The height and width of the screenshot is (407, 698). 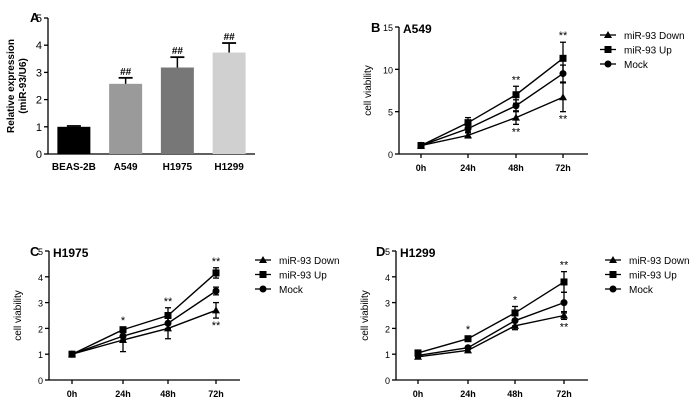 What do you see at coordinates (229, 167) in the screenshot?
I see `x-tick-label: H1299` at bounding box center [229, 167].